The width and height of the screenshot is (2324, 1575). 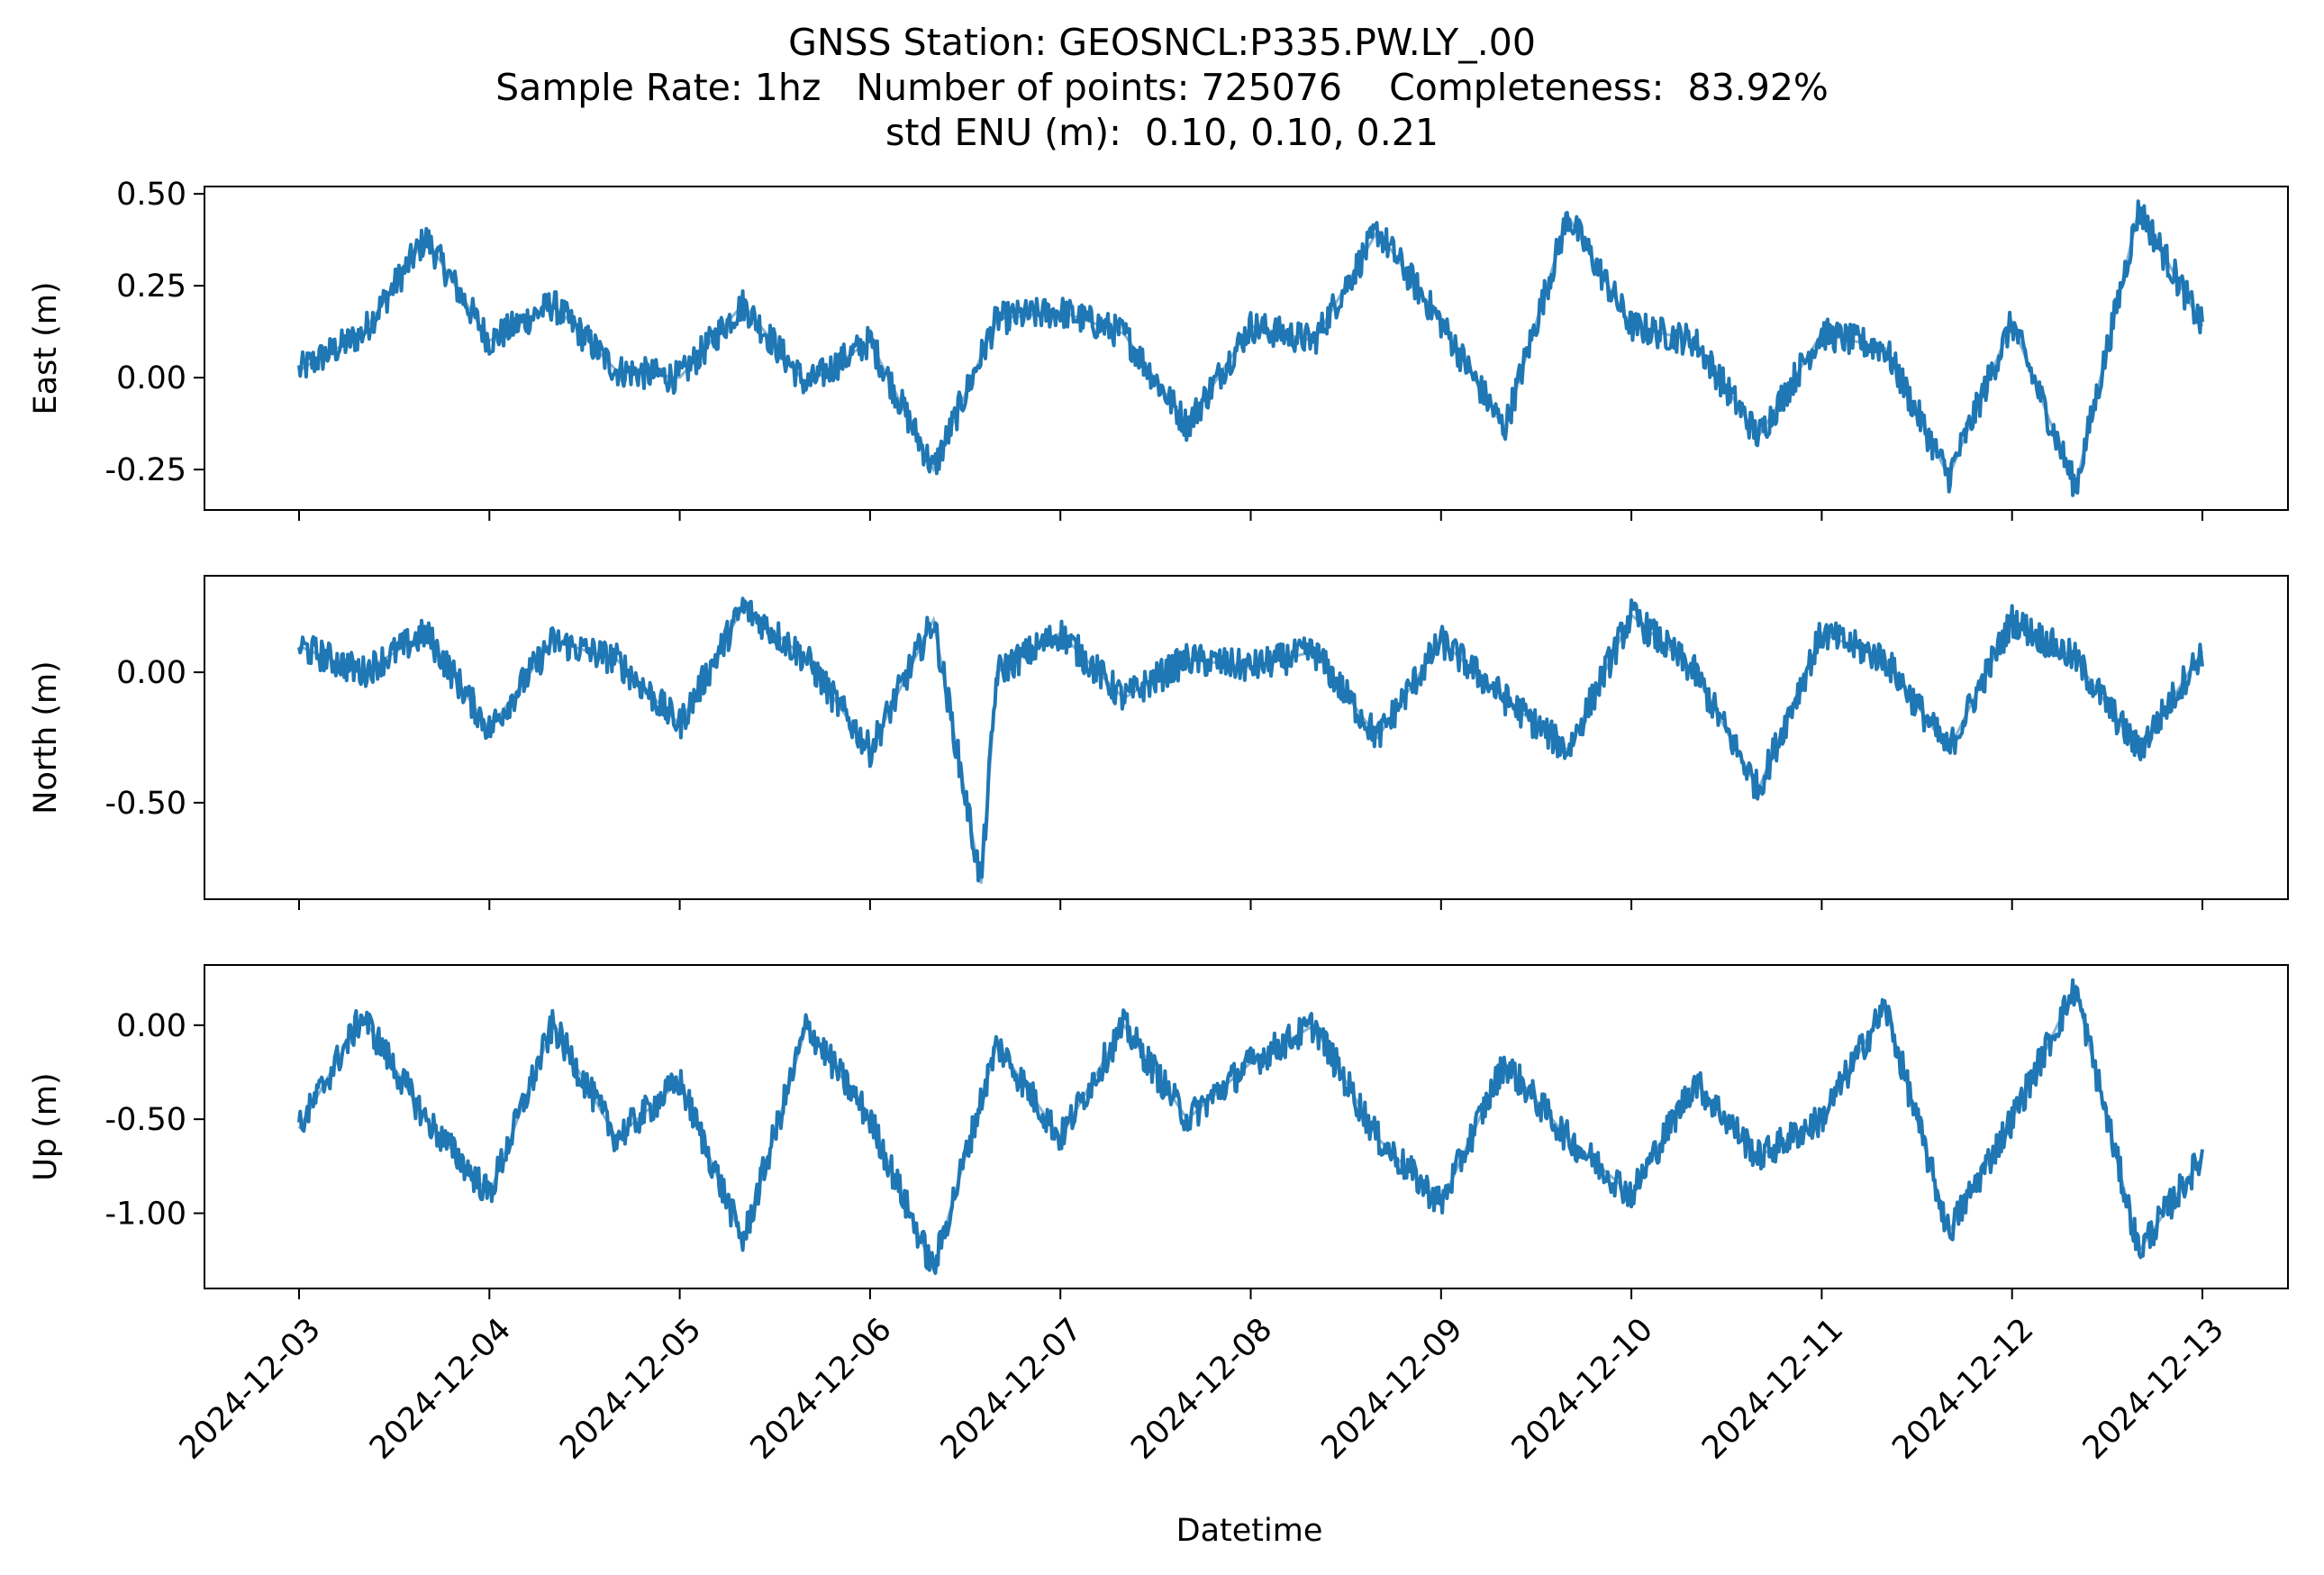 I want to click on x-tick-label: 2024-12-08, so click(x=1201, y=1389).